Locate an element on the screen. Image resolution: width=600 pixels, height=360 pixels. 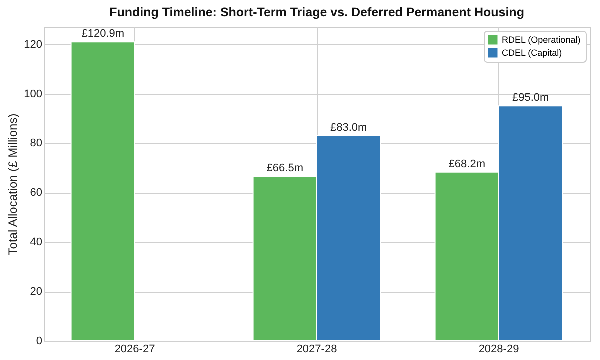
x-tick-label: 2028-29 is located at coordinates (499, 350).